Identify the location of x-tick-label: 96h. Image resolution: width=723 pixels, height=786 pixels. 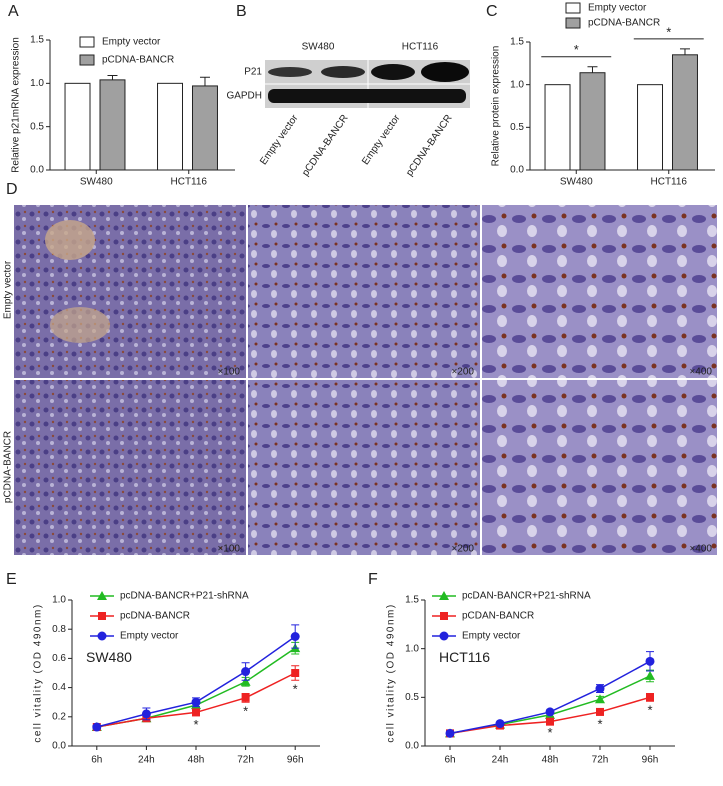
(650, 760).